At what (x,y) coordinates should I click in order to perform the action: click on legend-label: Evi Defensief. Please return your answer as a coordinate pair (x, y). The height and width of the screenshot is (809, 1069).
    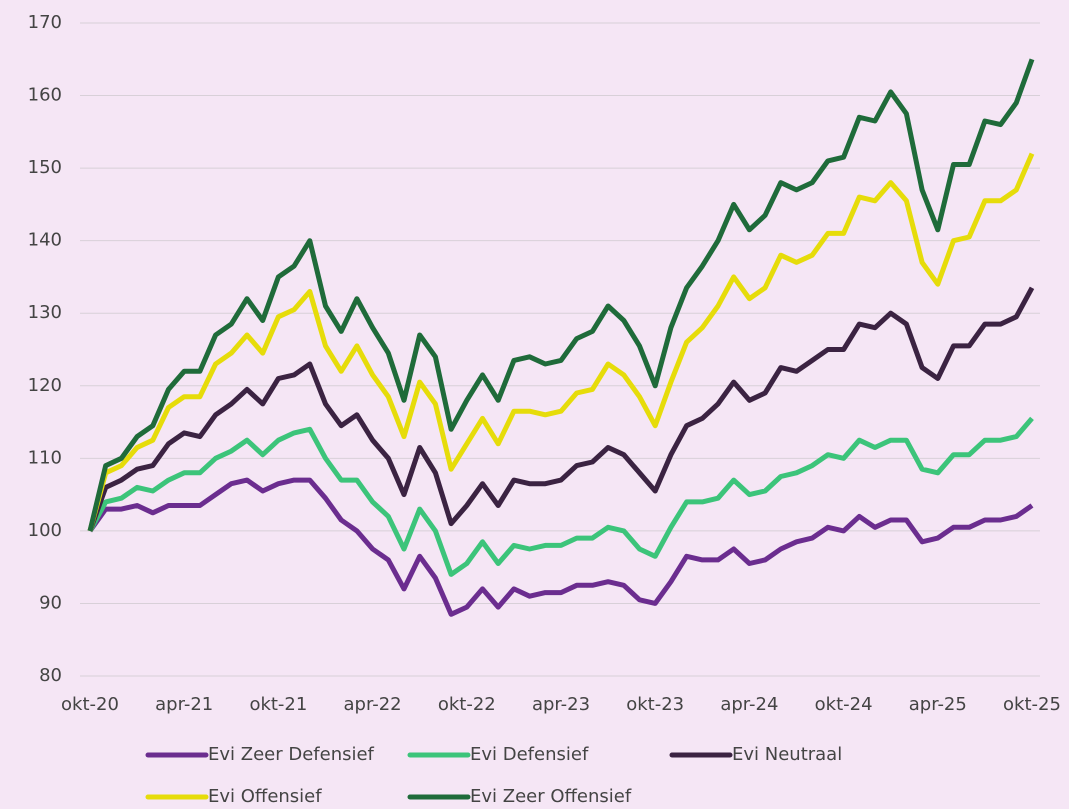
    Looking at the image, I should click on (529, 754).